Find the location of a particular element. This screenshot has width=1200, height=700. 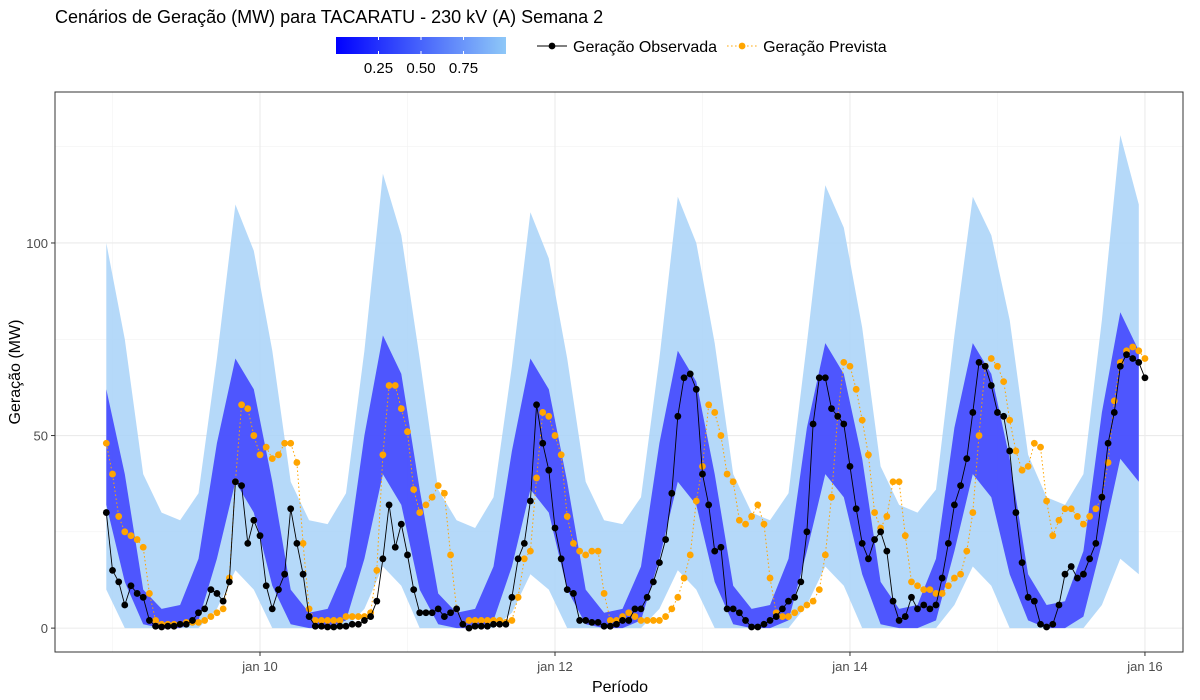

legend-label: Geração Observada is located at coordinates (645, 47).